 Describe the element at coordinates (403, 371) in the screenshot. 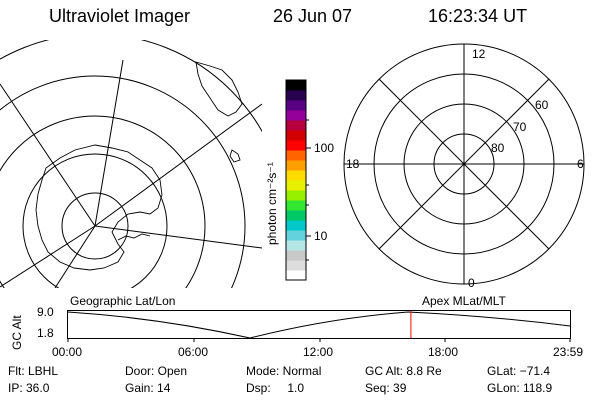

I see `gc-alt-status: GC Alt: 8.8 Re` at that location.